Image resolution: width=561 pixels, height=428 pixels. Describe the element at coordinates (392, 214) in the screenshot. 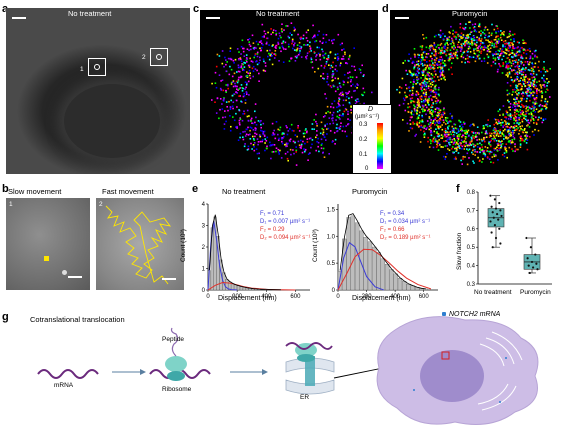

I see `e-right-F1: F₁ = 0.34` at that location.